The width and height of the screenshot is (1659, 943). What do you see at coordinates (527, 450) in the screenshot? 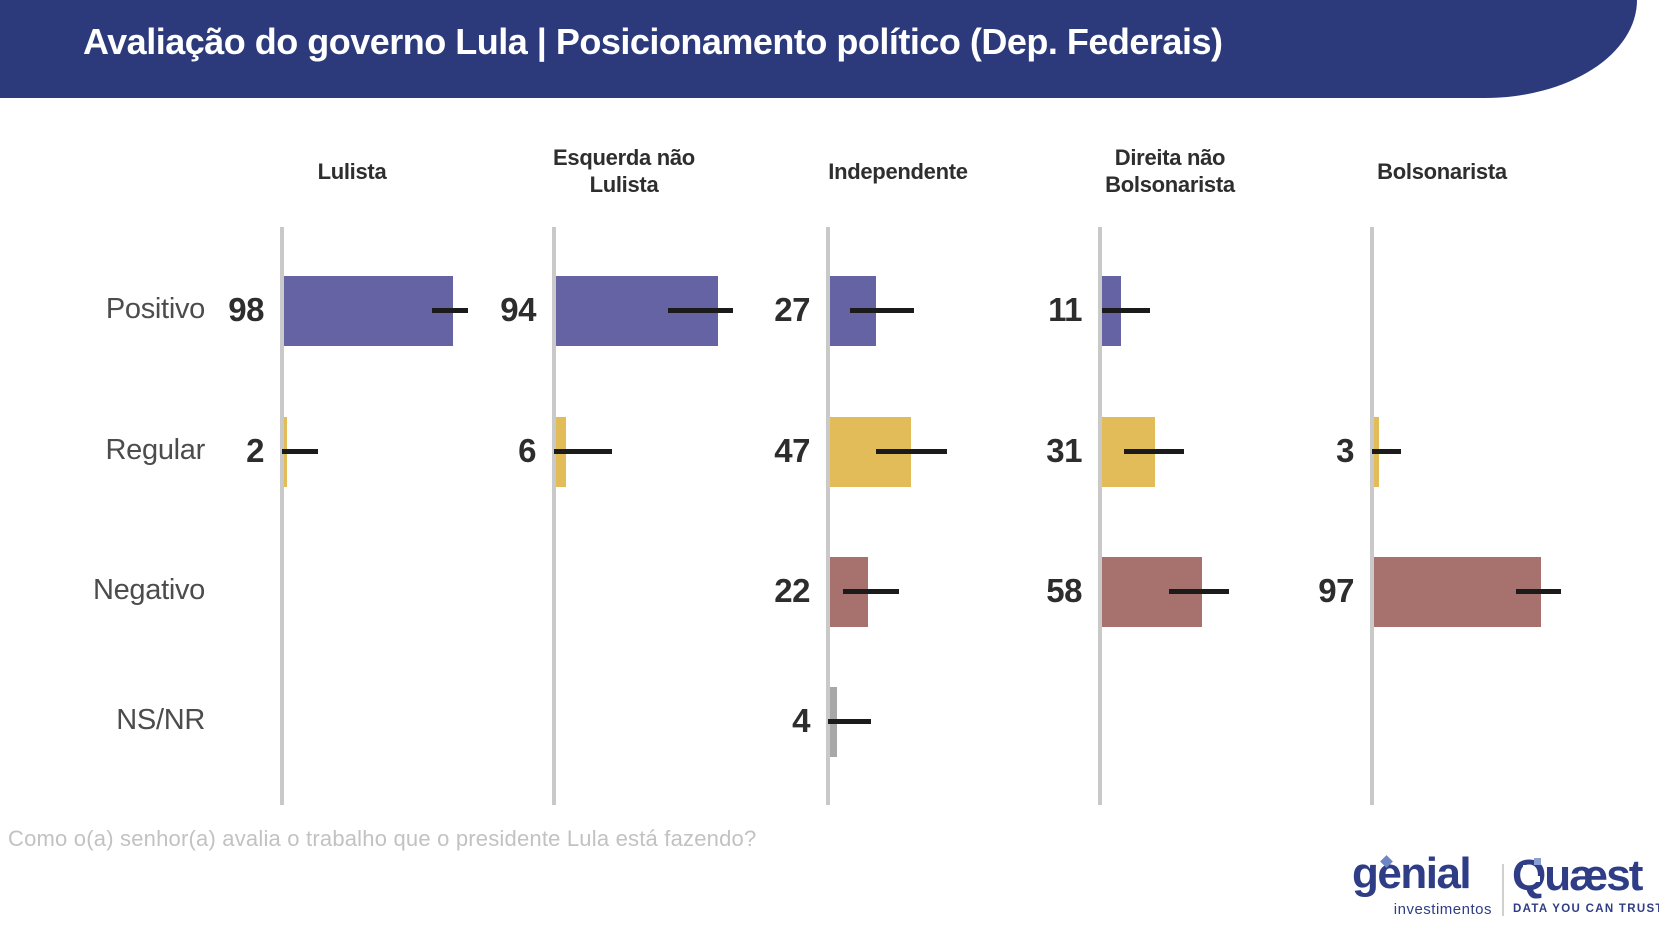
I see `bar-value-label: 6` at bounding box center [527, 450].